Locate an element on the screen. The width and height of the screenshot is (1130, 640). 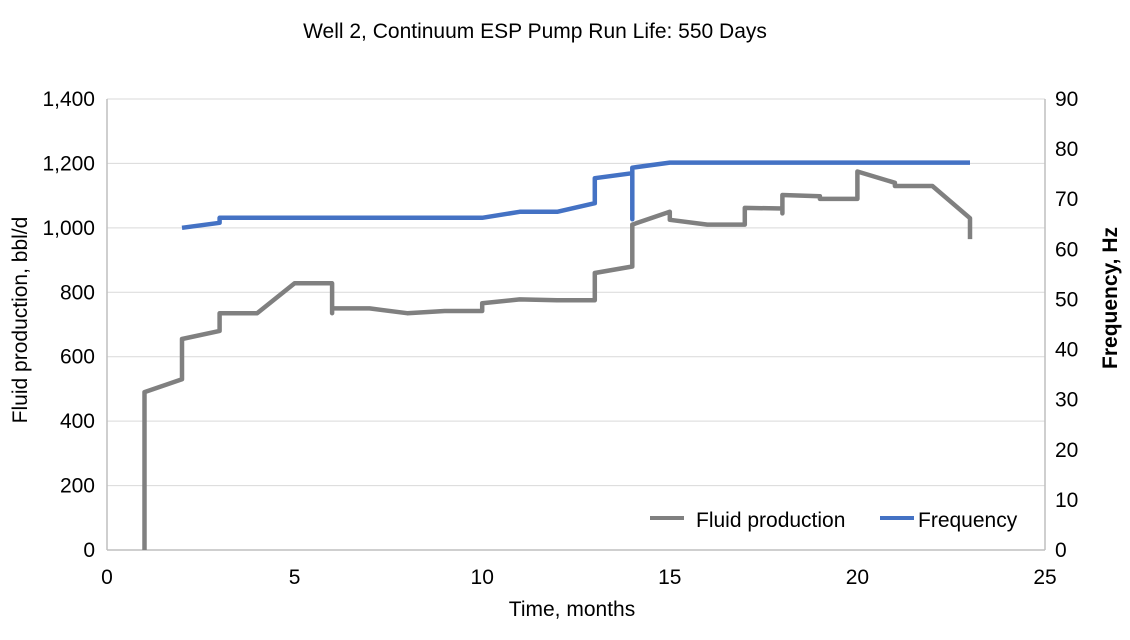
y-tick-label: 1,000 is located at coordinates (68, 228).